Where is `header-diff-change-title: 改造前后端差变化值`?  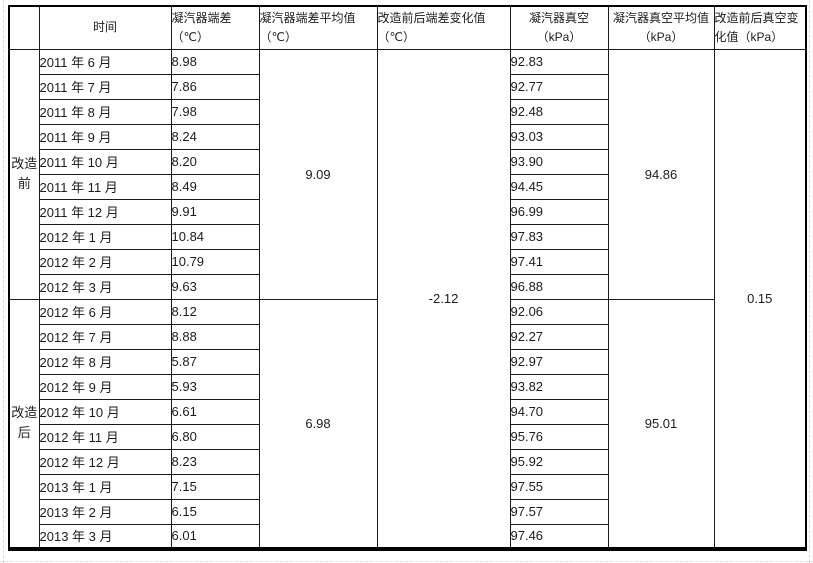
header-diff-change-title: 改造前后端差变化值 is located at coordinates (431, 17).